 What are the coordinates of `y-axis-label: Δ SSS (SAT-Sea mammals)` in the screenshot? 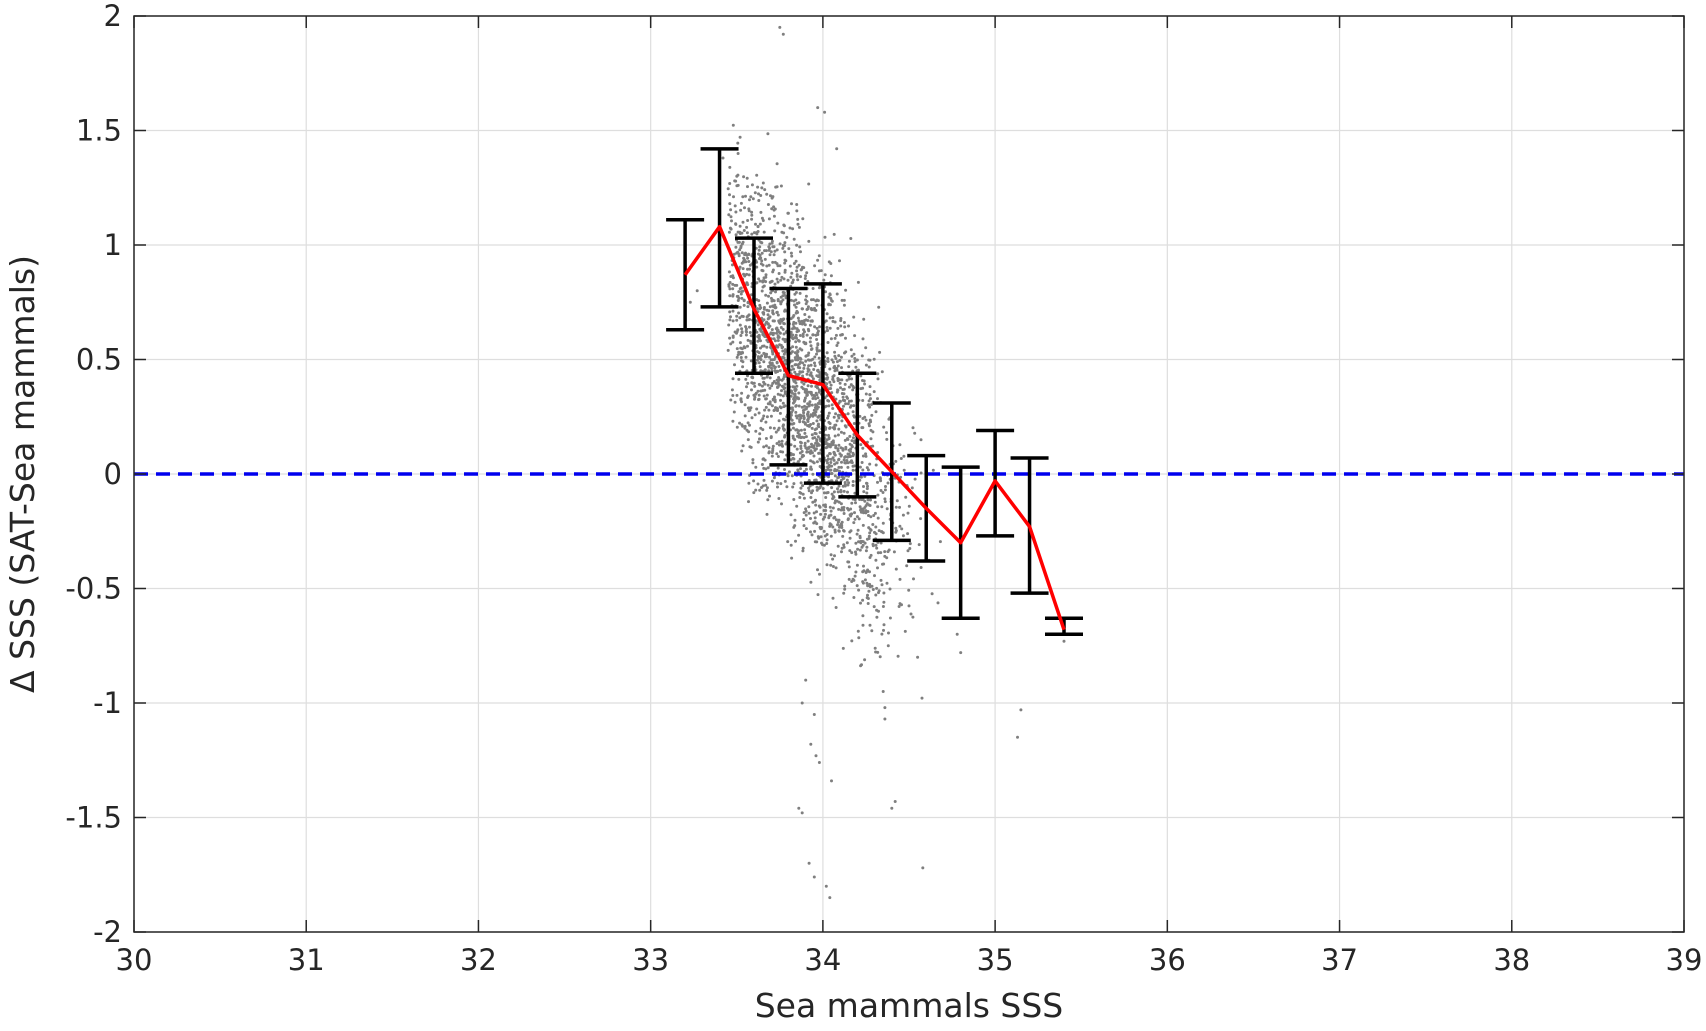 It's located at (22, 474).